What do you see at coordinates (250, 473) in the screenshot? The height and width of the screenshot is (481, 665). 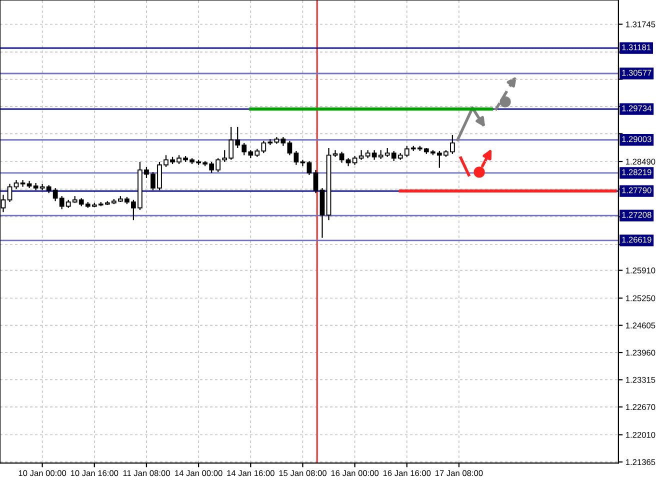 I see `x-tick-label: 14 Jan 16:00` at bounding box center [250, 473].